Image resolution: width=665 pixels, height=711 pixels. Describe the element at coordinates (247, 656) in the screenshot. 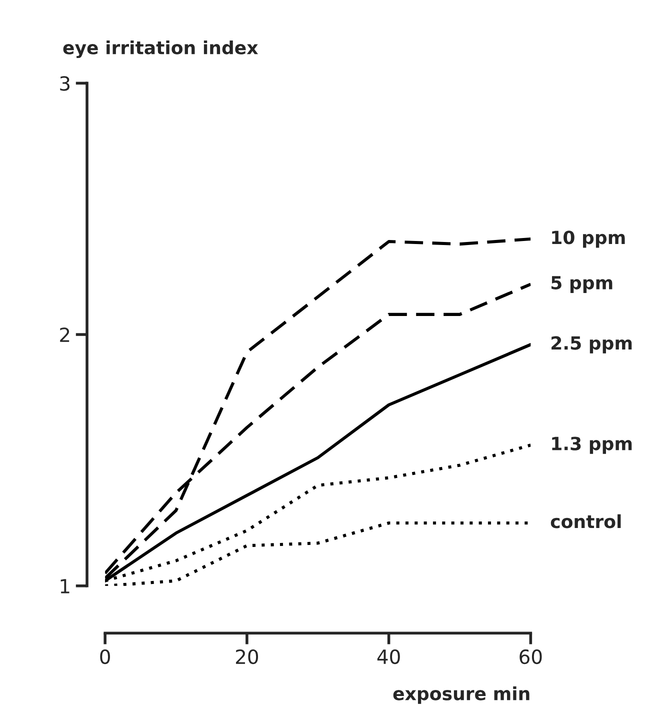

I see `x-tick-label: 20` at that location.